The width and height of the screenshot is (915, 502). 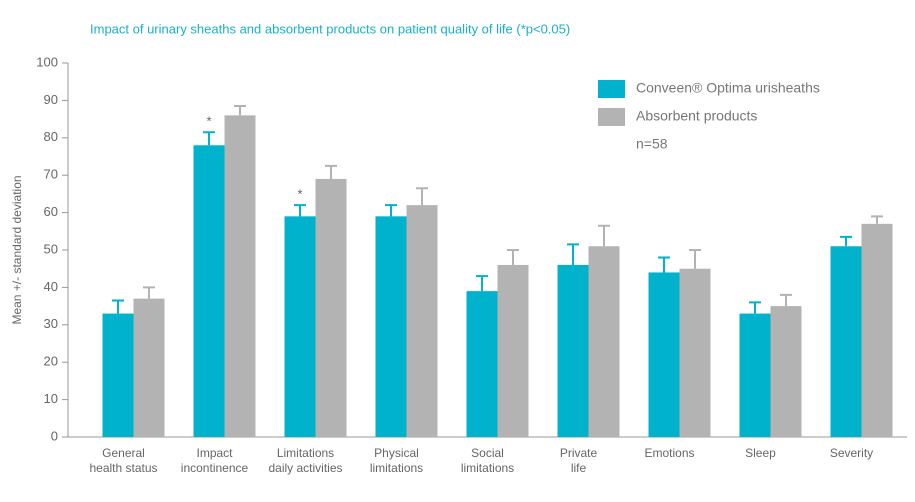 What do you see at coordinates (17, 249) in the screenshot?
I see `y-axis-label: Mean +/- standard deviation` at bounding box center [17, 249].